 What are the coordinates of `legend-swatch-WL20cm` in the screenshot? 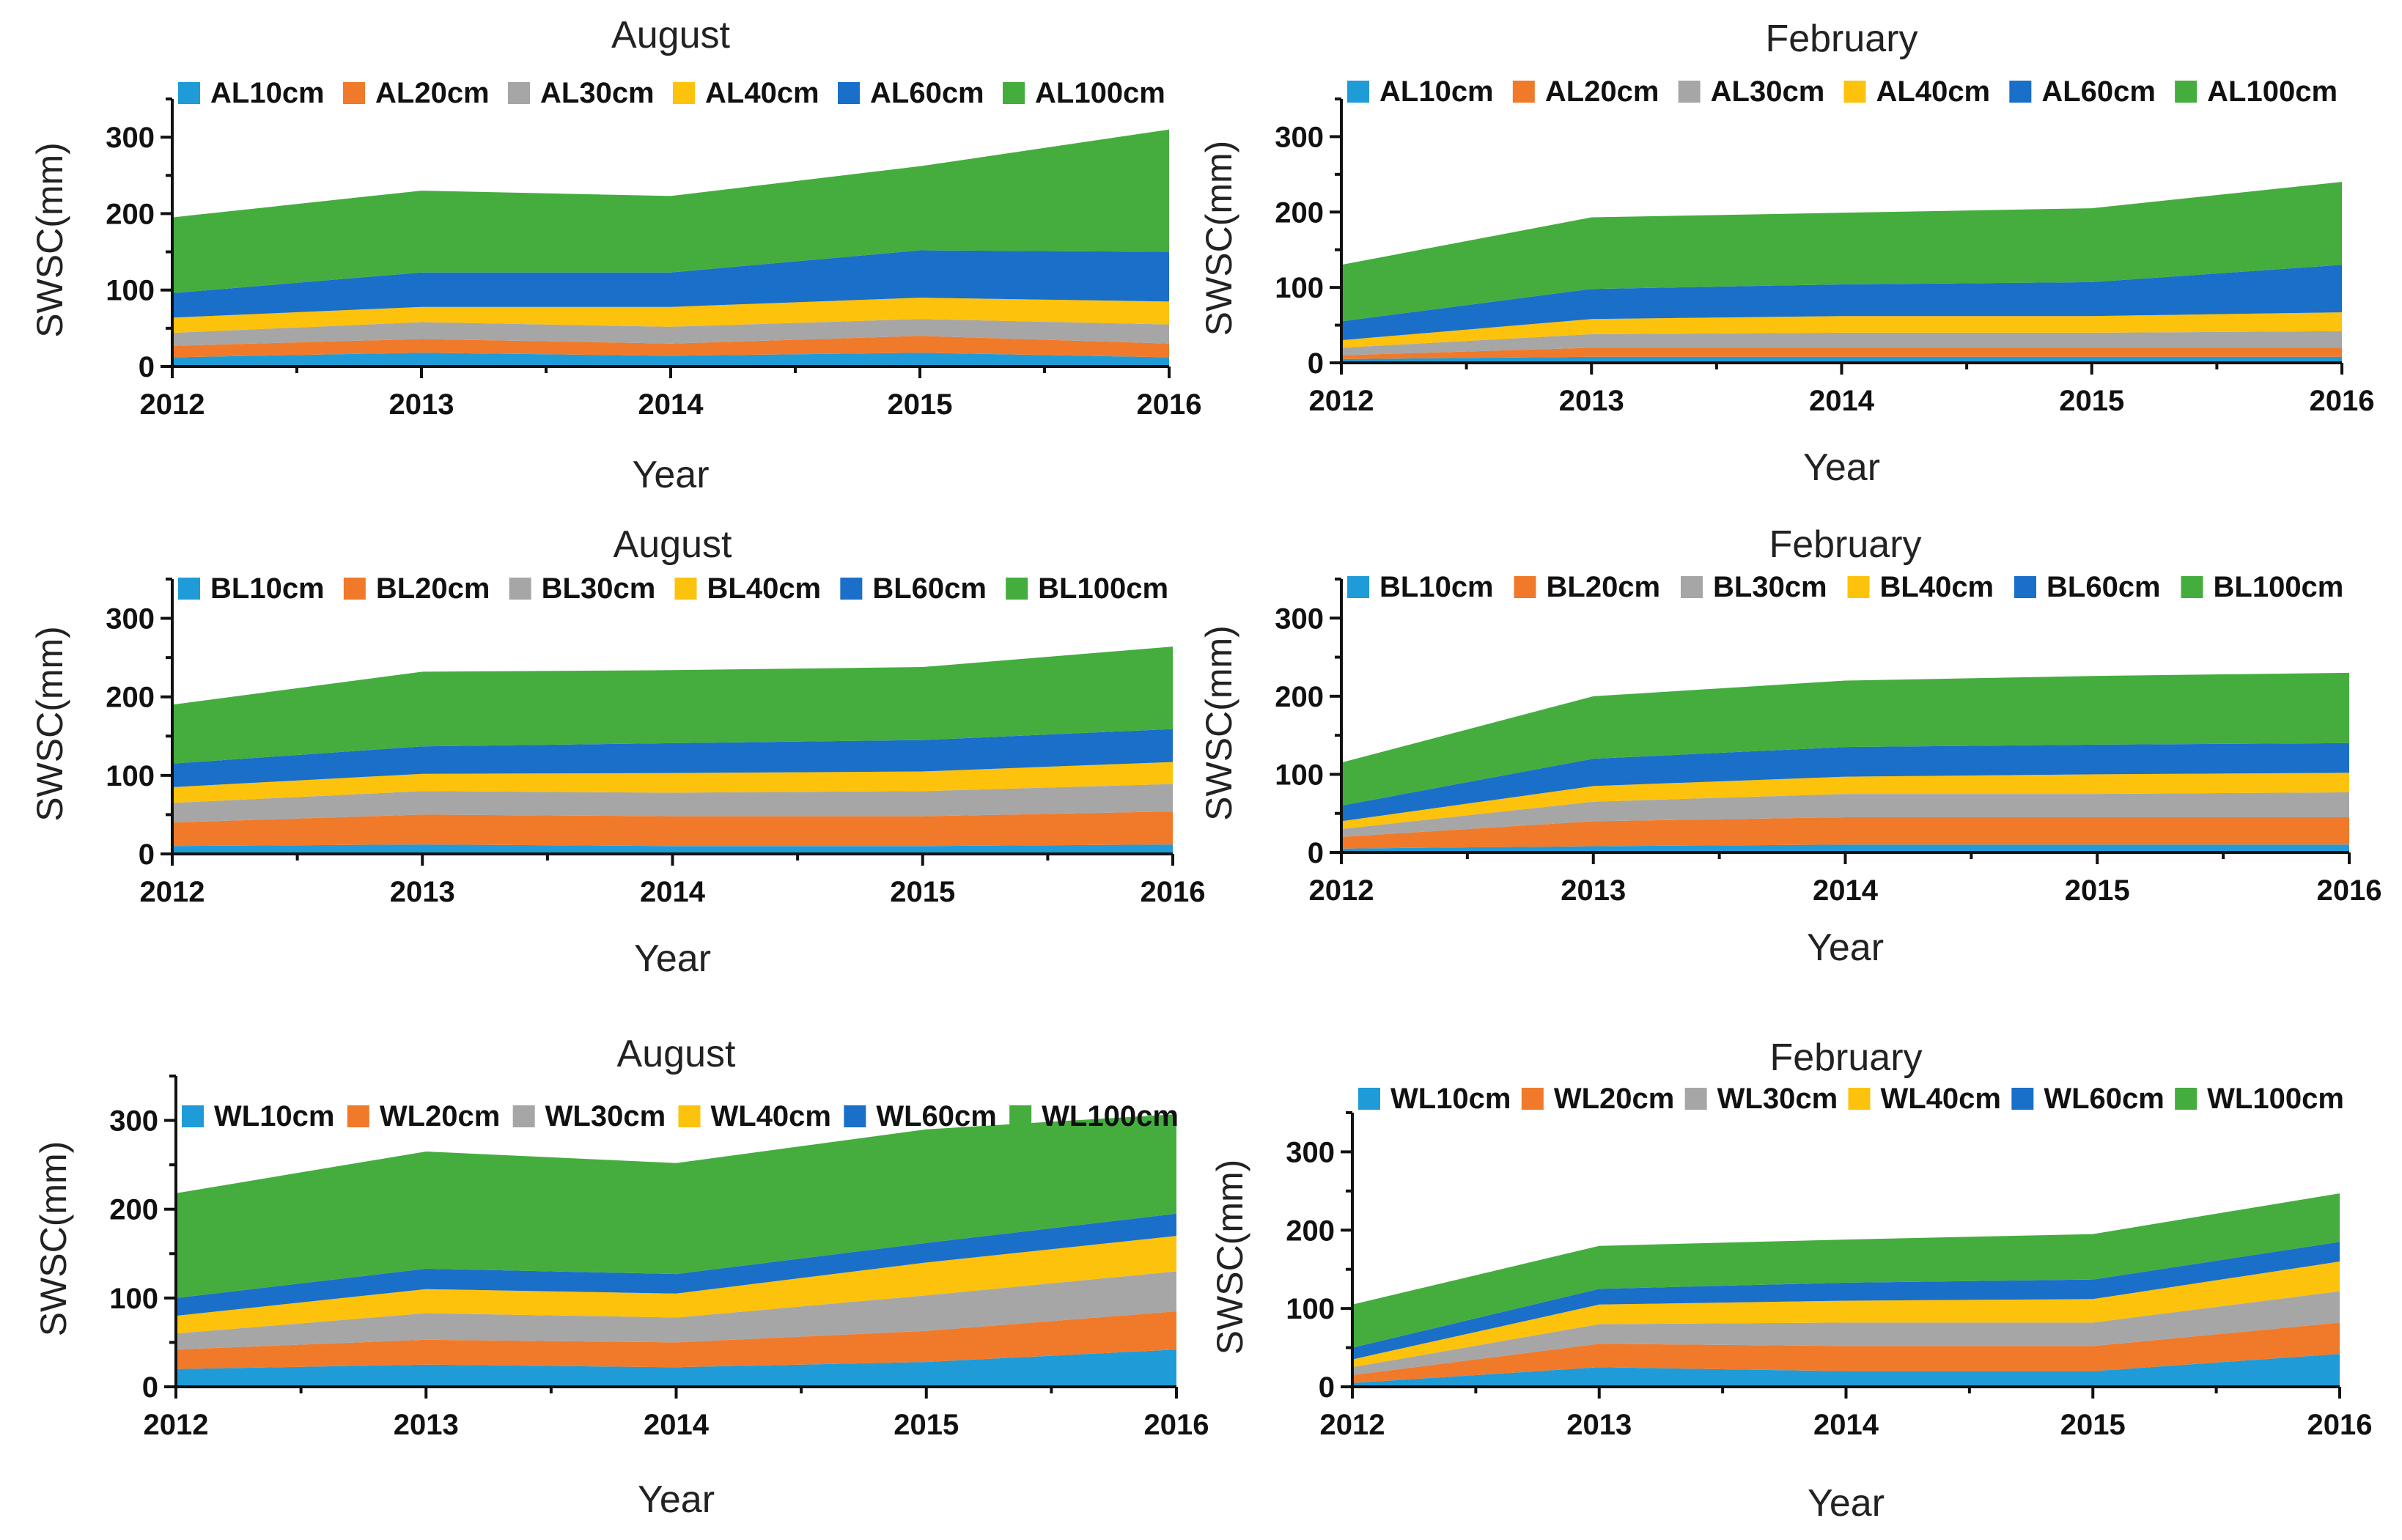 It's located at (1532, 1099).